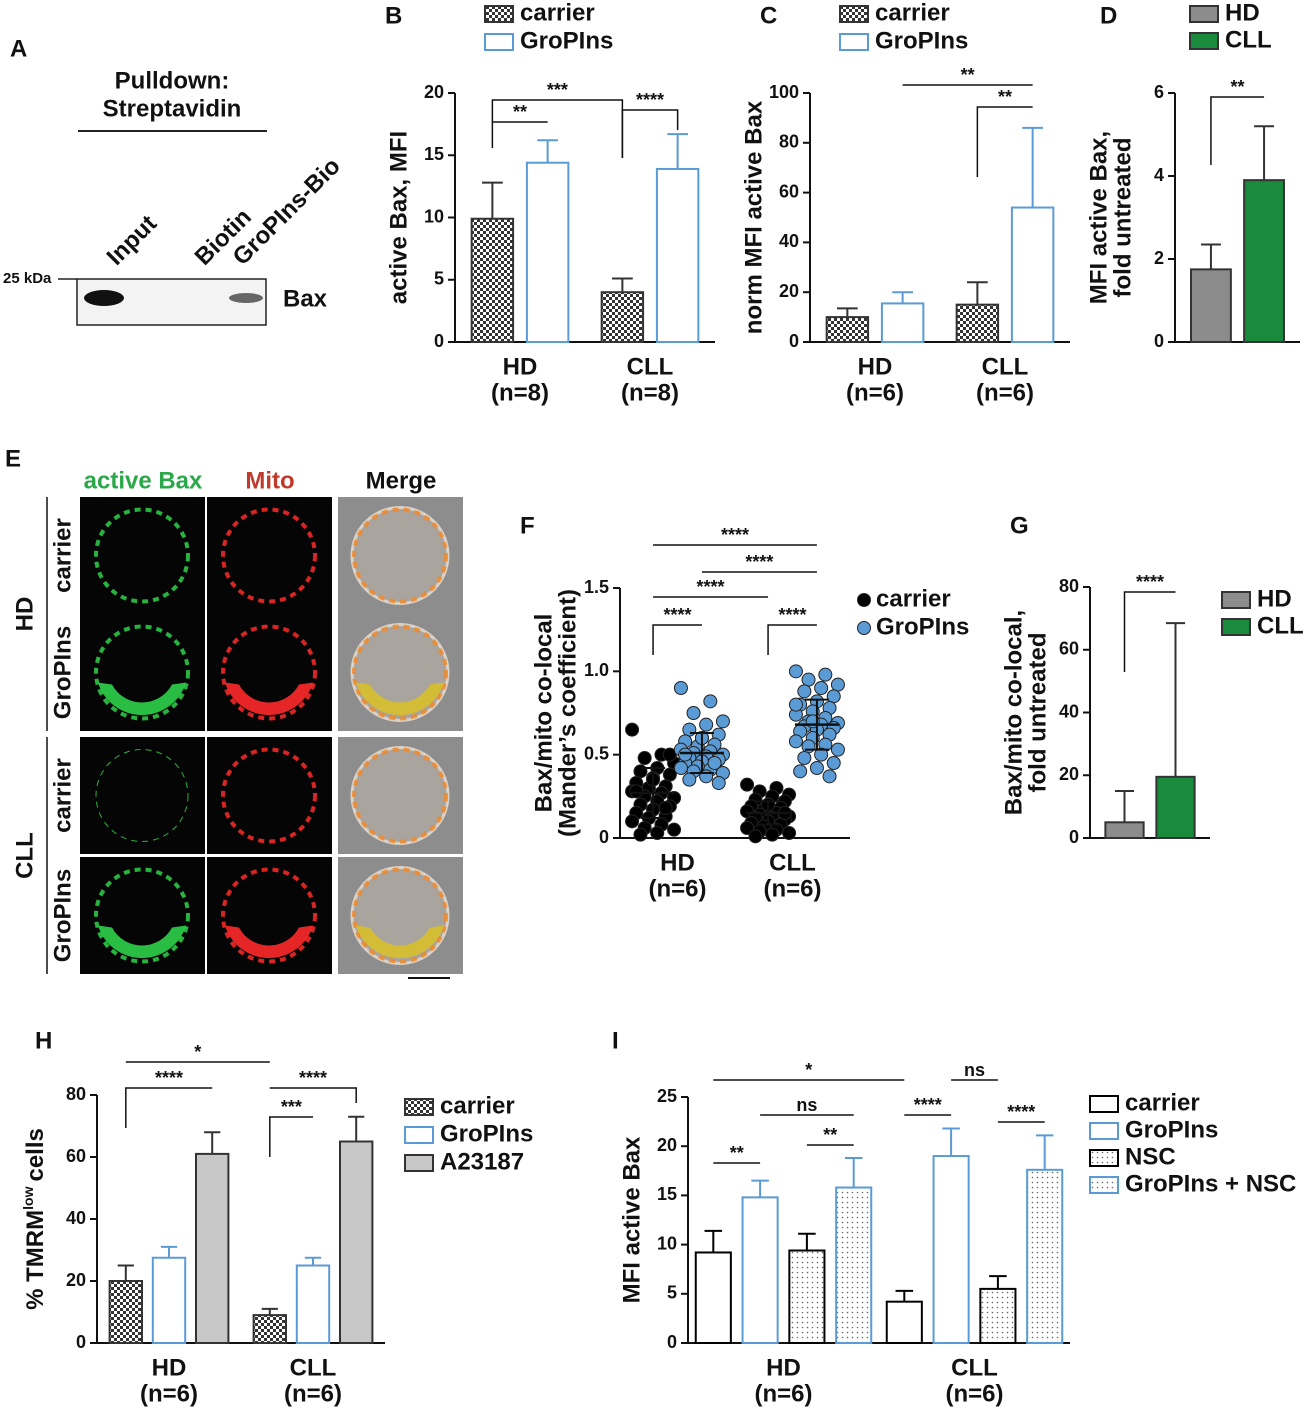 The width and height of the screenshot is (1310, 1415). I want to click on legend-label: NSC, so click(1150, 1156).